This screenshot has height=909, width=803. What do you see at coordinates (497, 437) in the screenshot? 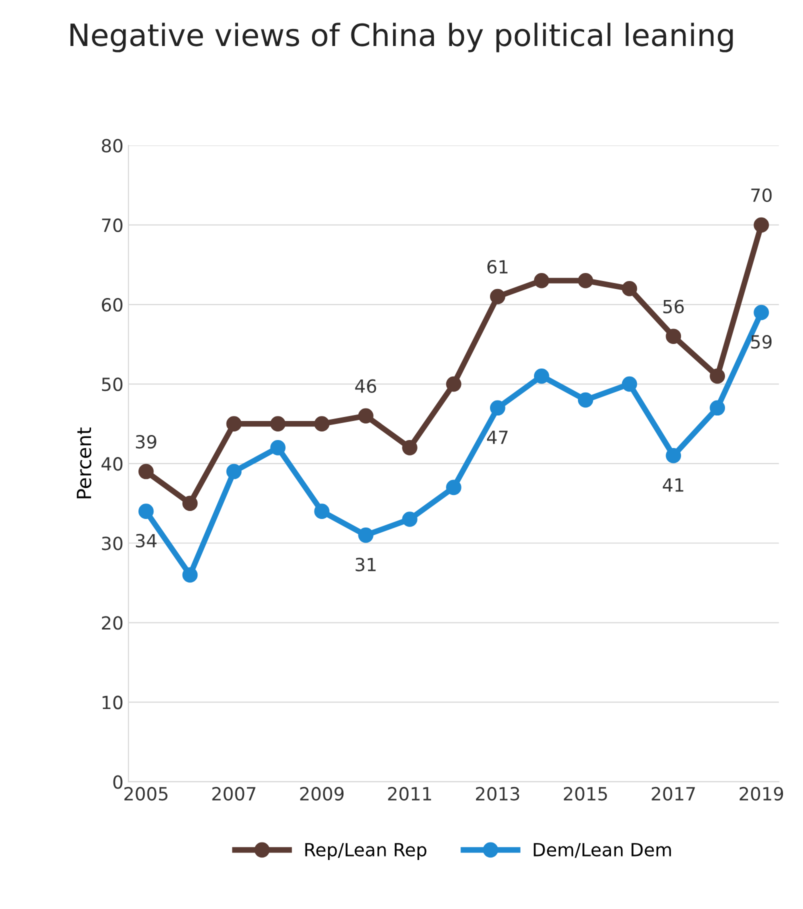
I see `data-label: 47` at bounding box center [497, 437].